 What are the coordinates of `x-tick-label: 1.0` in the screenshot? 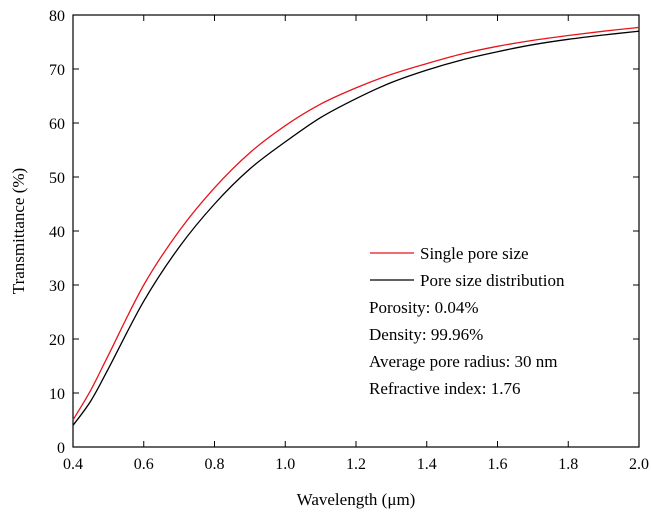 It's located at (285, 464).